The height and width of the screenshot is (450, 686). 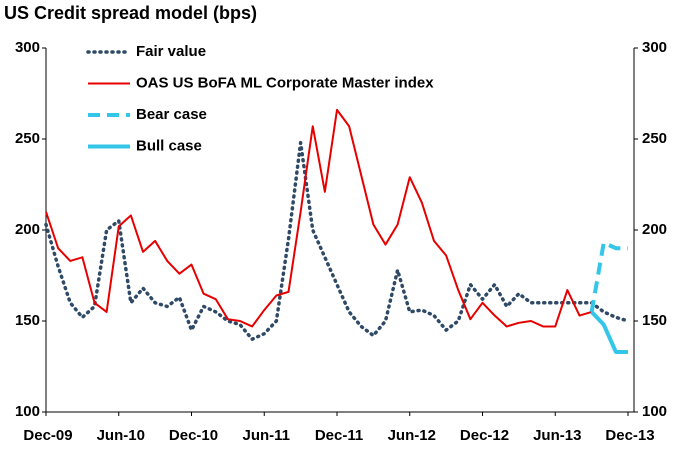 I want to click on x-tick-label: Dec-11, so click(x=339, y=435).